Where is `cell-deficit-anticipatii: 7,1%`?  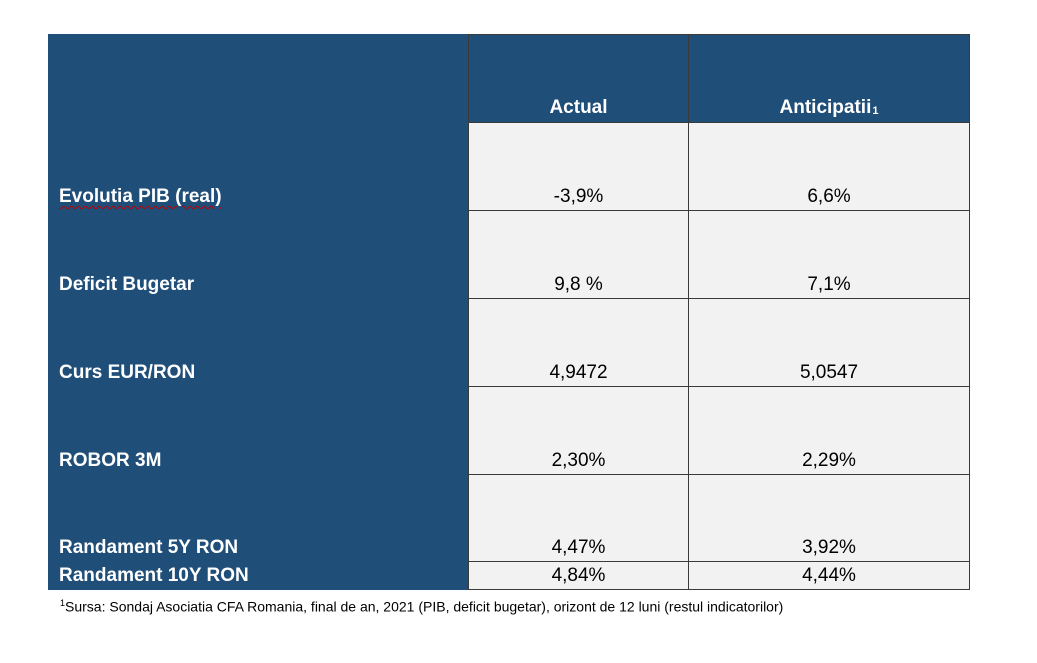 cell-deficit-anticipatii: 7,1% is located at coordinates (829, 254).